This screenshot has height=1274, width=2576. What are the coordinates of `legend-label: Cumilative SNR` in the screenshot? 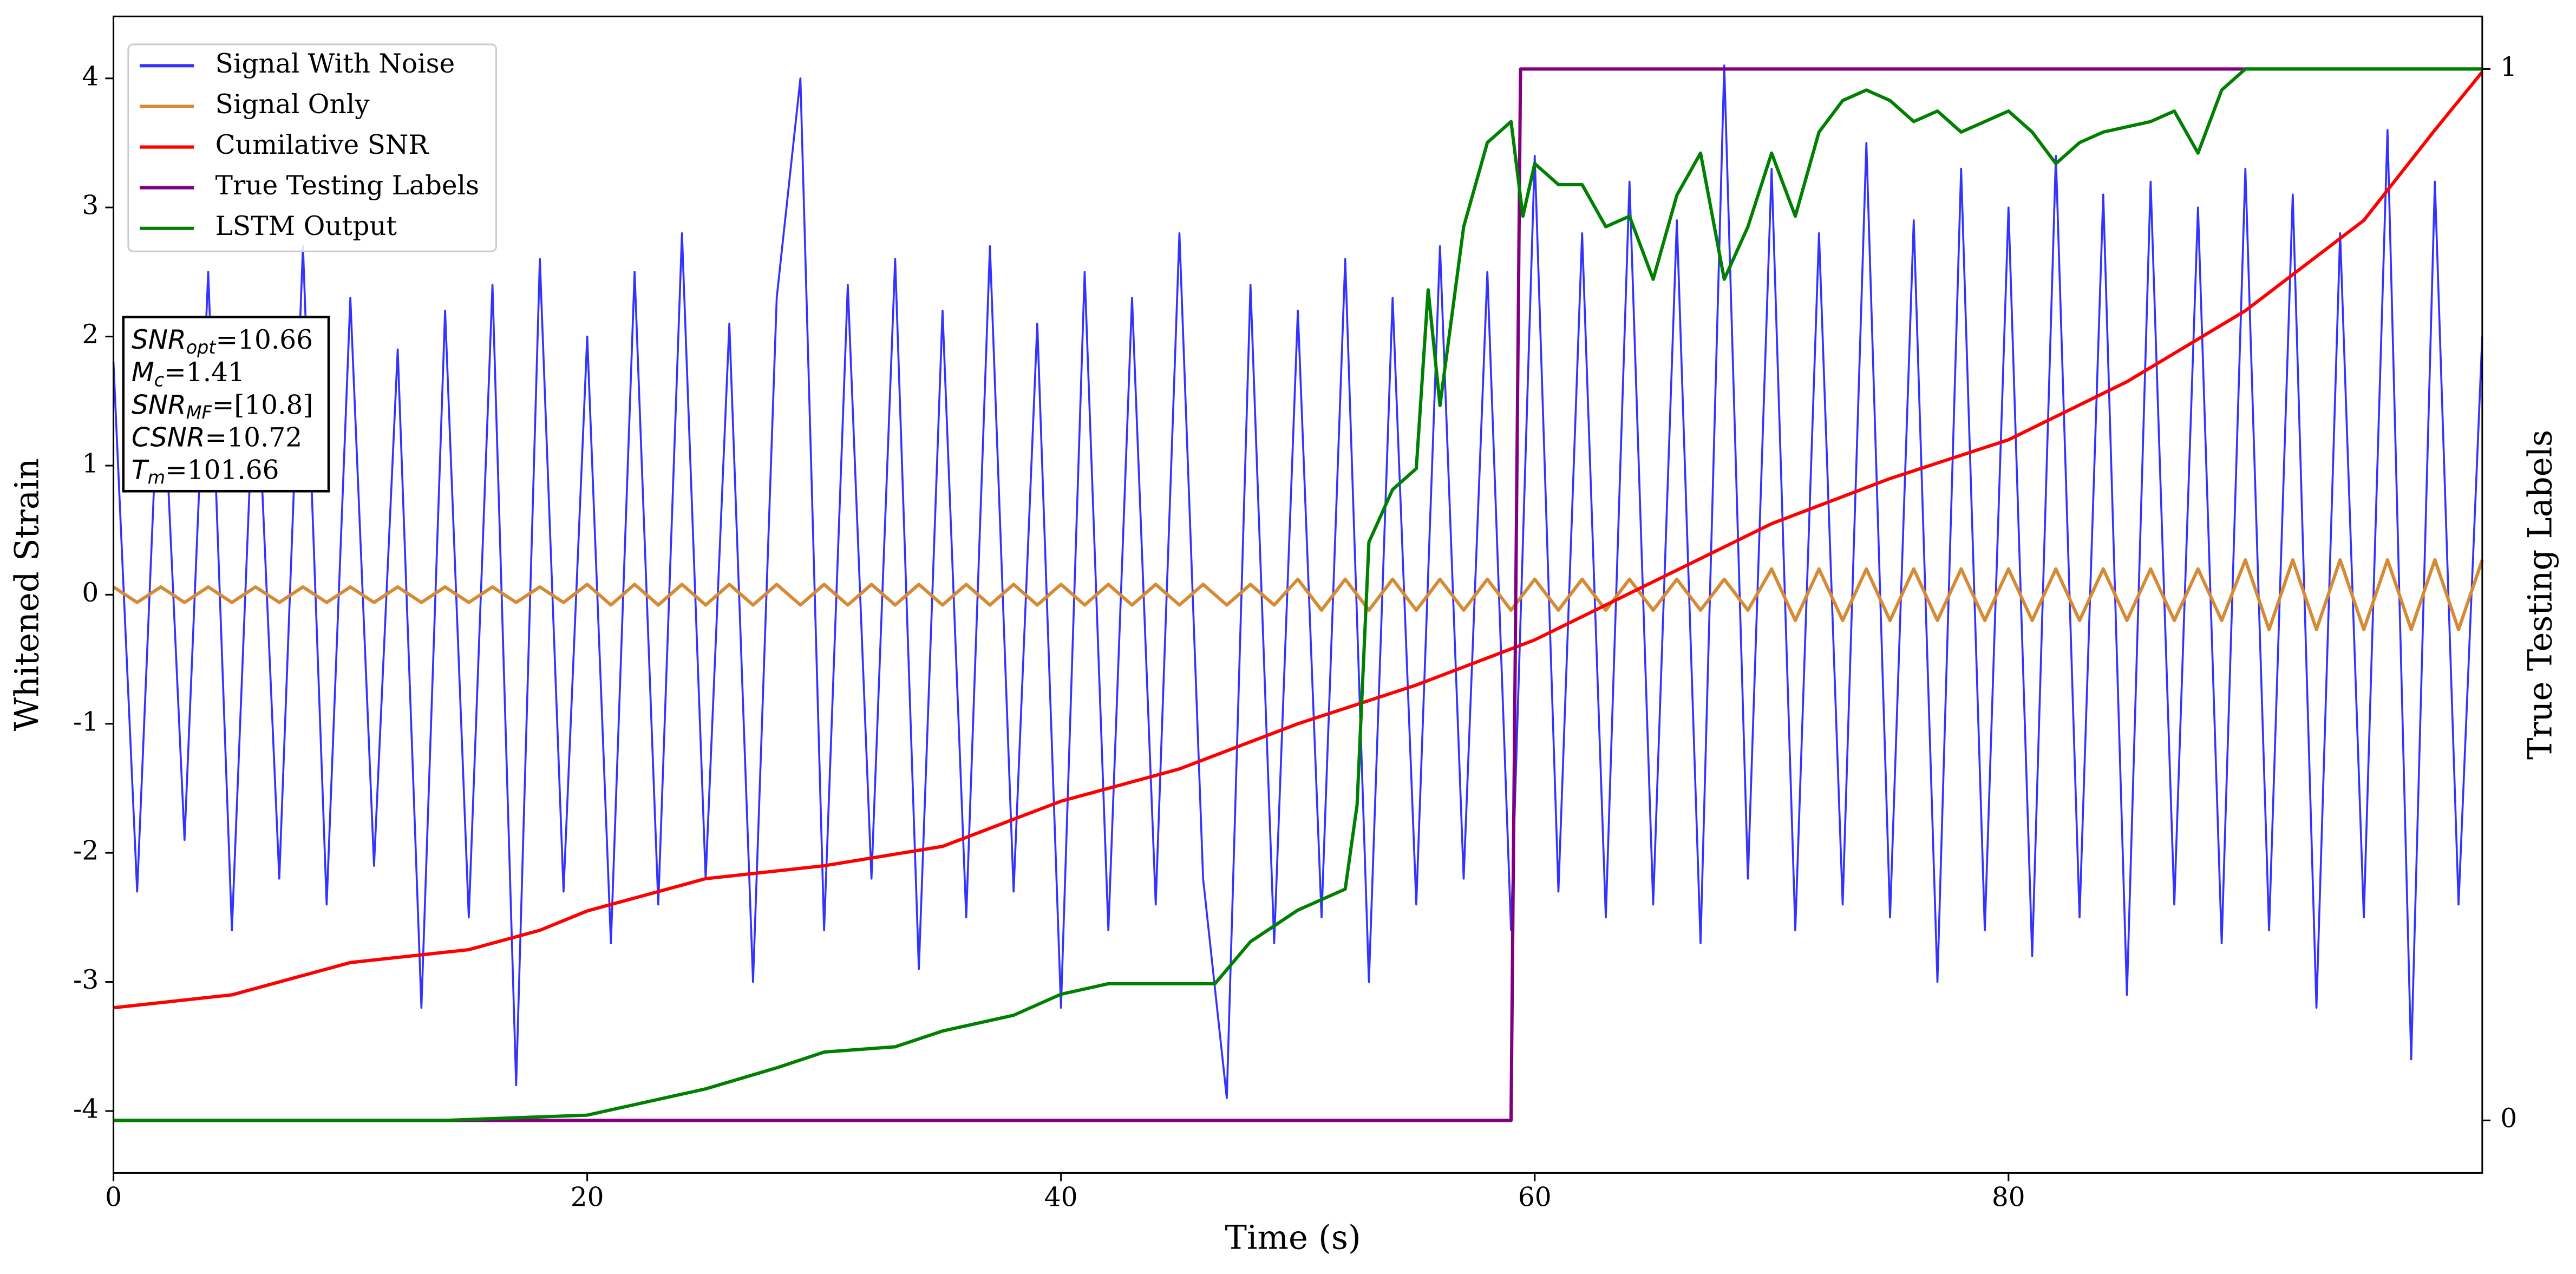 It's located at (322, 145).